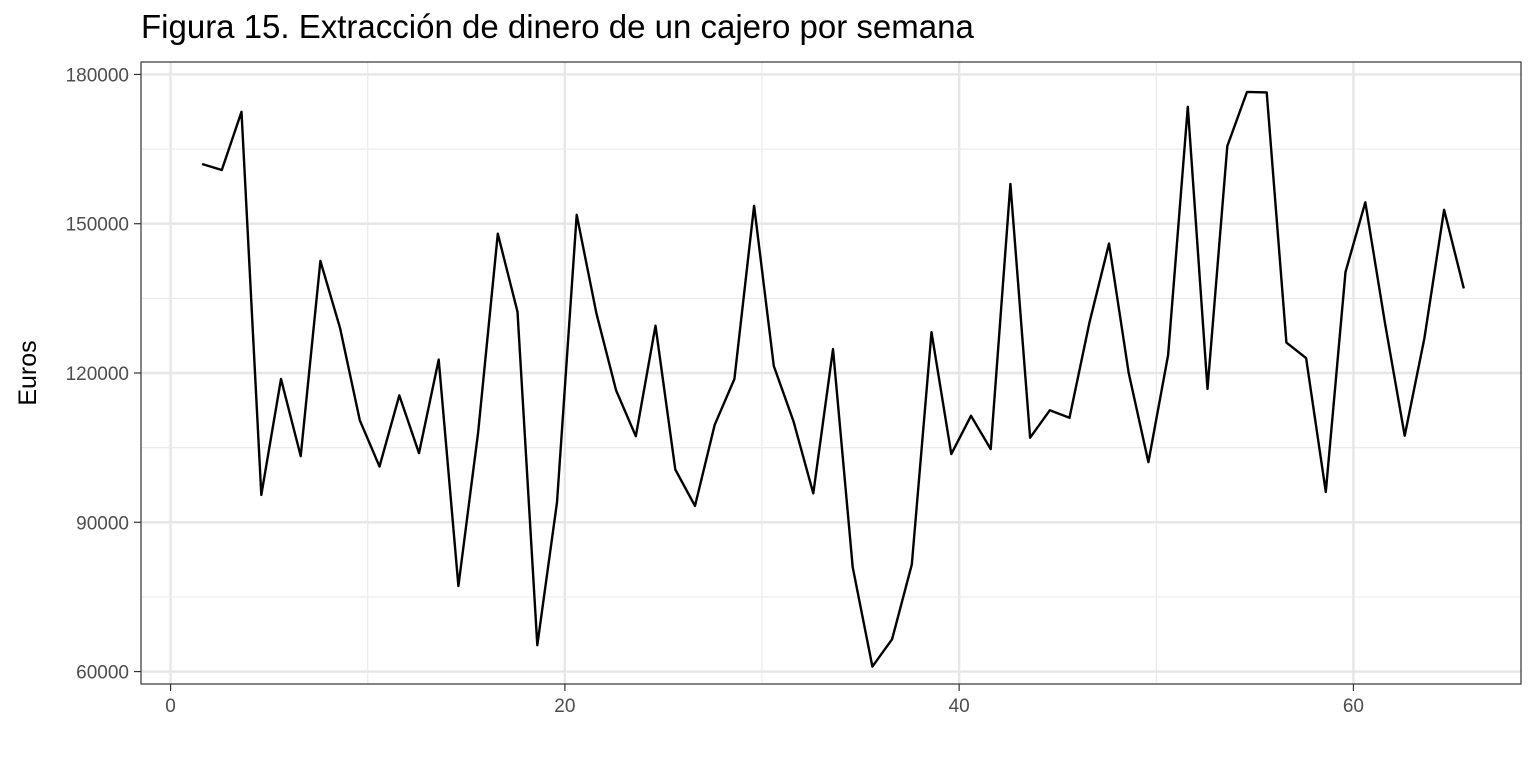  What do you see at coordinates (28, 372) in the screenshot?
I see `y-axis-title: Euros` at bounding box center [28, 372].